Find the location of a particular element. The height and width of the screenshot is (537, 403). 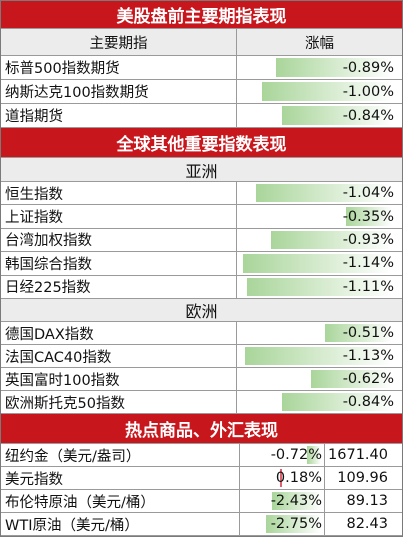

row-change-cell: -0.72% is located at coordinates (282, 455).